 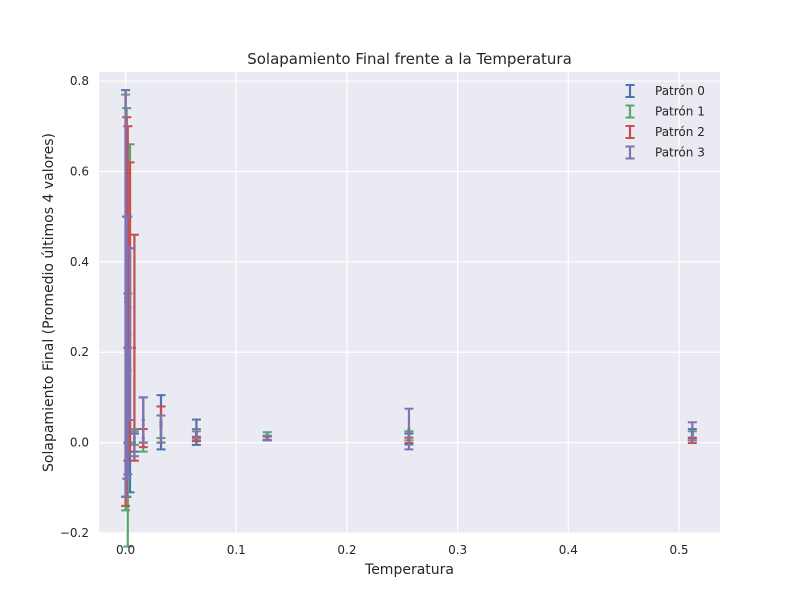 What do you see at coordinates (678, 550) in the screenshot?
I see `x-tick-label: 0.5` at bounding box center [678, 550].